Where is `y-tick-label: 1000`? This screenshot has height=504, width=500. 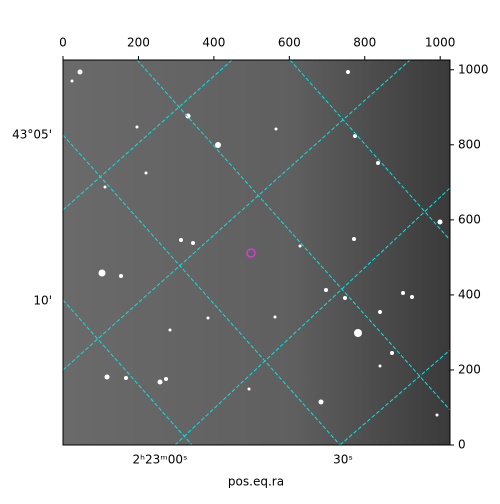
y-tick-label: 1000 is located at coordinates (473, 69).